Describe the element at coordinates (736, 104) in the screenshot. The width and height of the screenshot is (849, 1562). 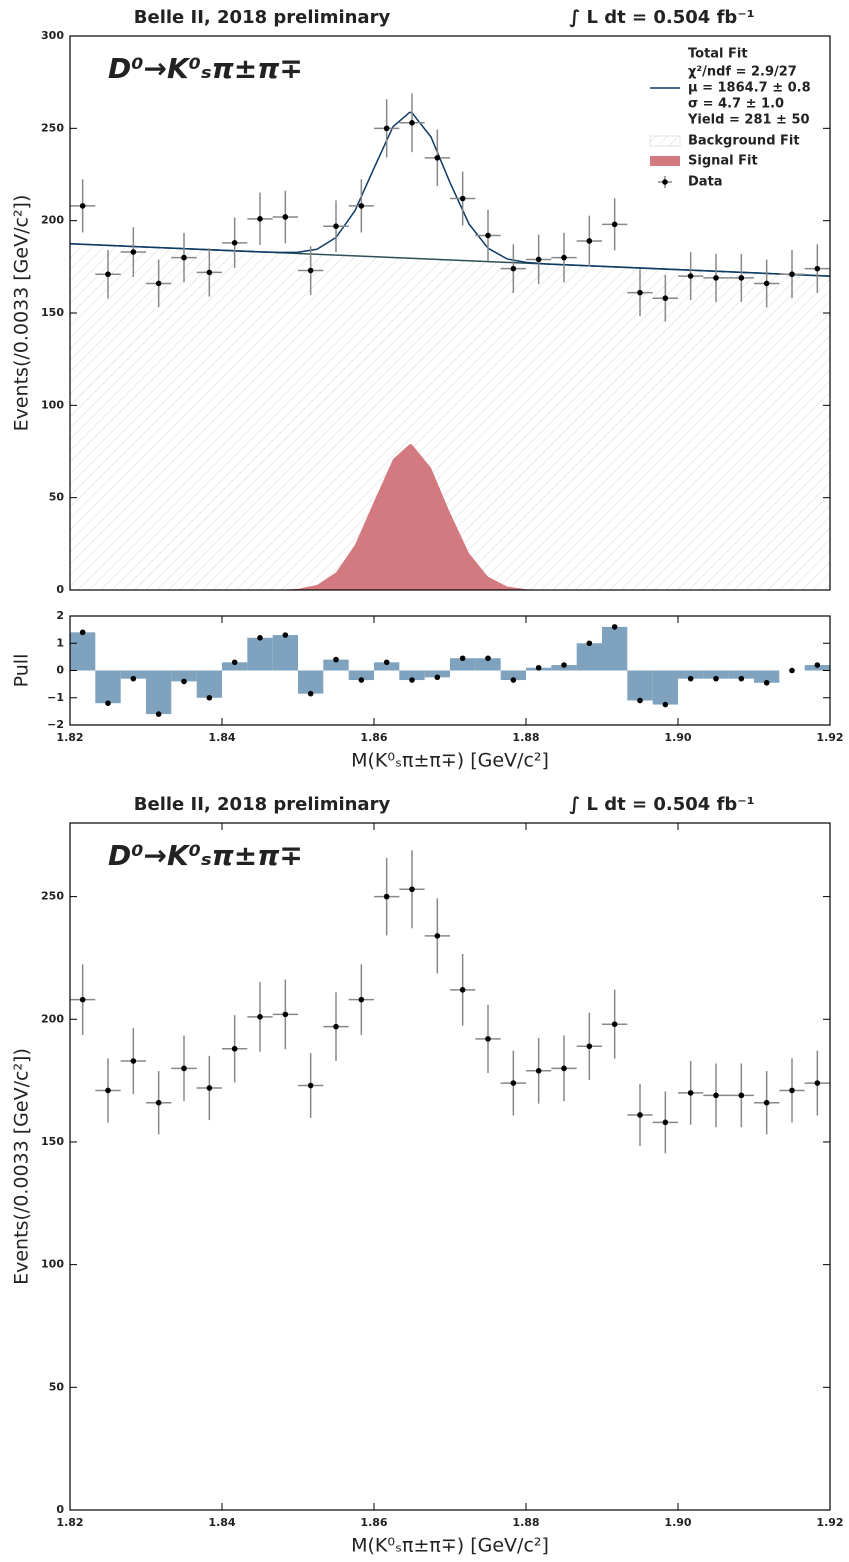
I see `fit-result: σ = 4.7 ± 1.0` at that location.